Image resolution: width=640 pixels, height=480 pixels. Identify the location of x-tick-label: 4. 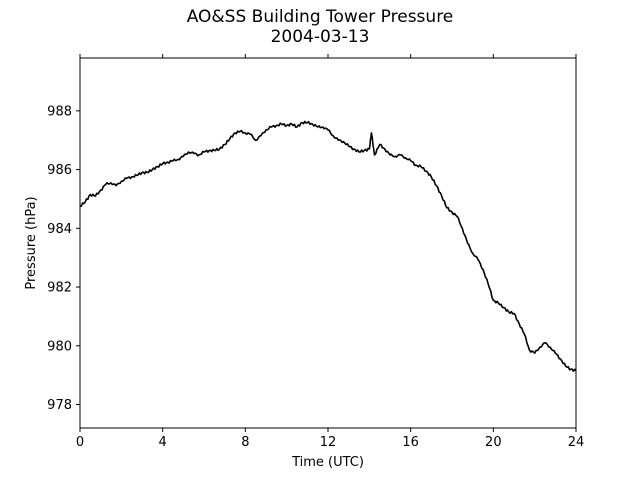
(163, 442).